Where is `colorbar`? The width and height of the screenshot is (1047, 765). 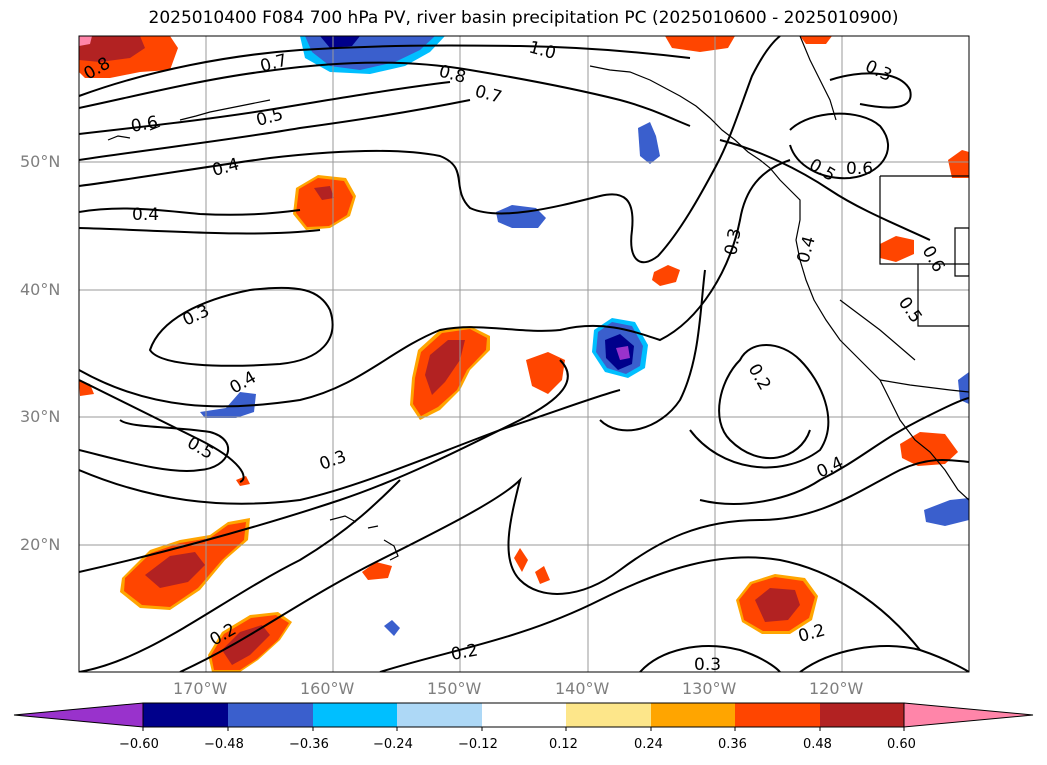 colorbar is located at coordinates (523, 716).